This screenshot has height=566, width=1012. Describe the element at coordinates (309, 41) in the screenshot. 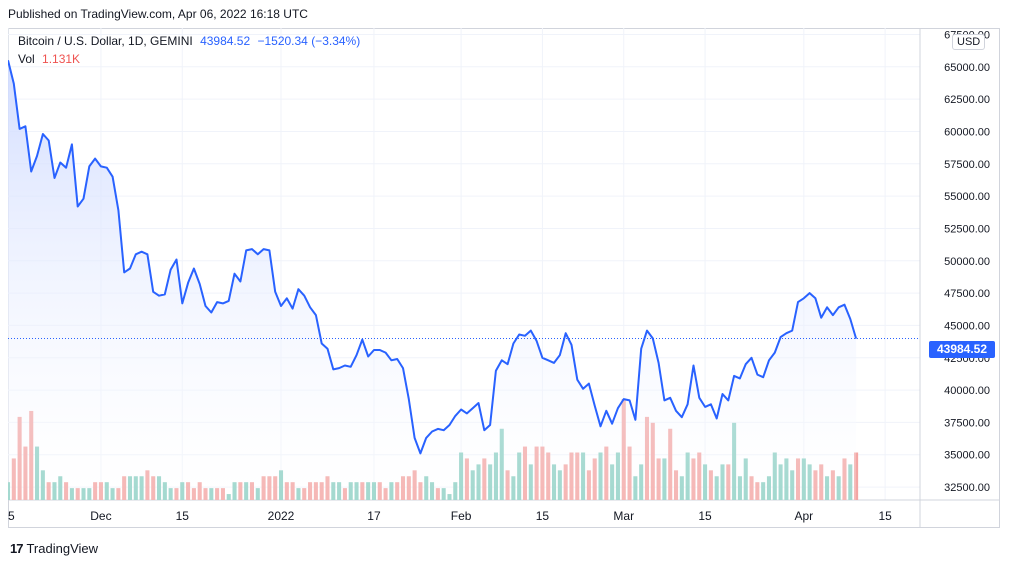

I see `legend-change: −1520.34 (−3.34%)` at that location.